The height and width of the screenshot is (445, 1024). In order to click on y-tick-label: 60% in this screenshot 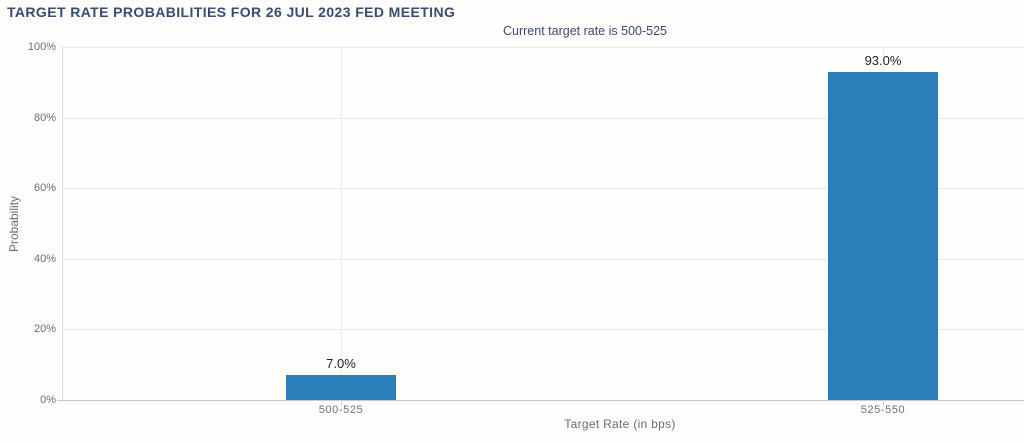, I will do `click(44, 188)`.